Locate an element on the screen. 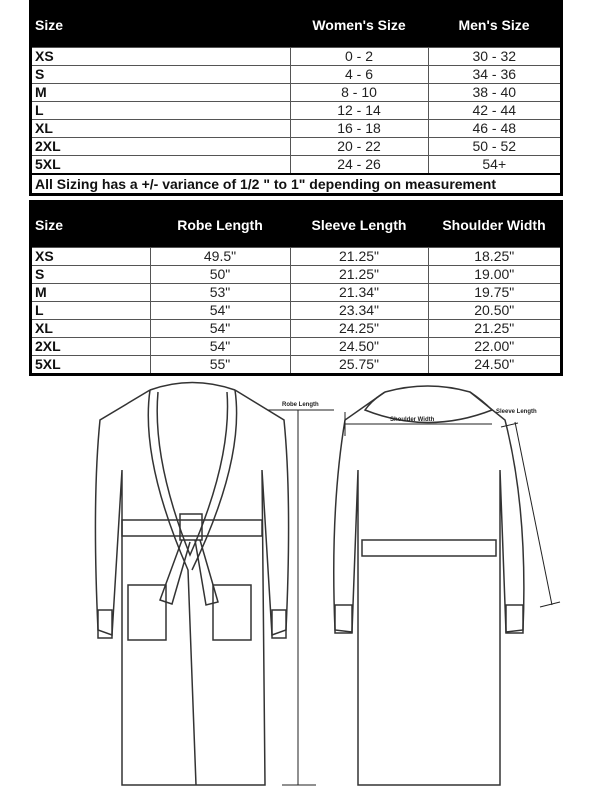 This screenshot has height=800, width=600. table-row: XS 49.5" 21.25" 18.25" is located at coordinates (296, 256).